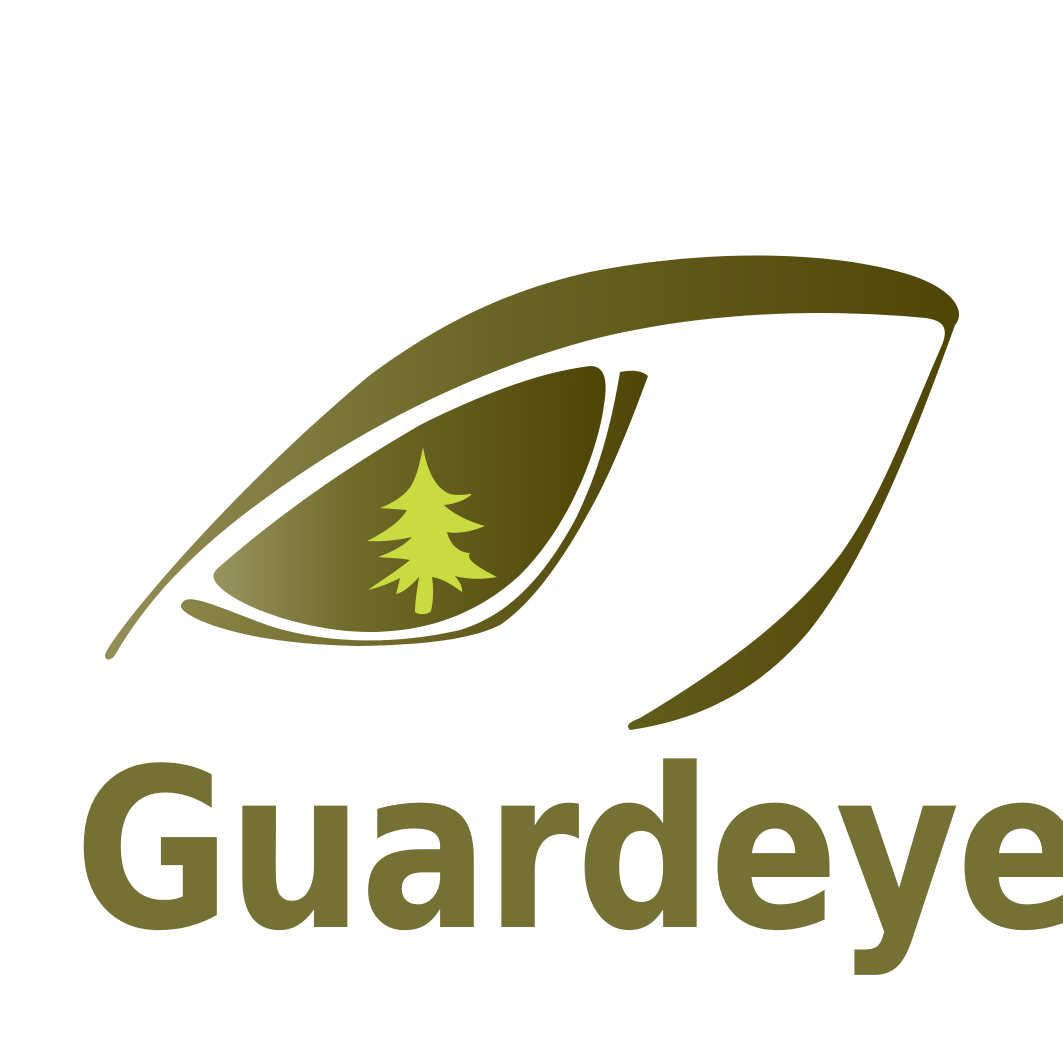 The height and width of the screenshot is (1063, 1063). I want to click on eye-lower-lid-shape, so click(414, 508).